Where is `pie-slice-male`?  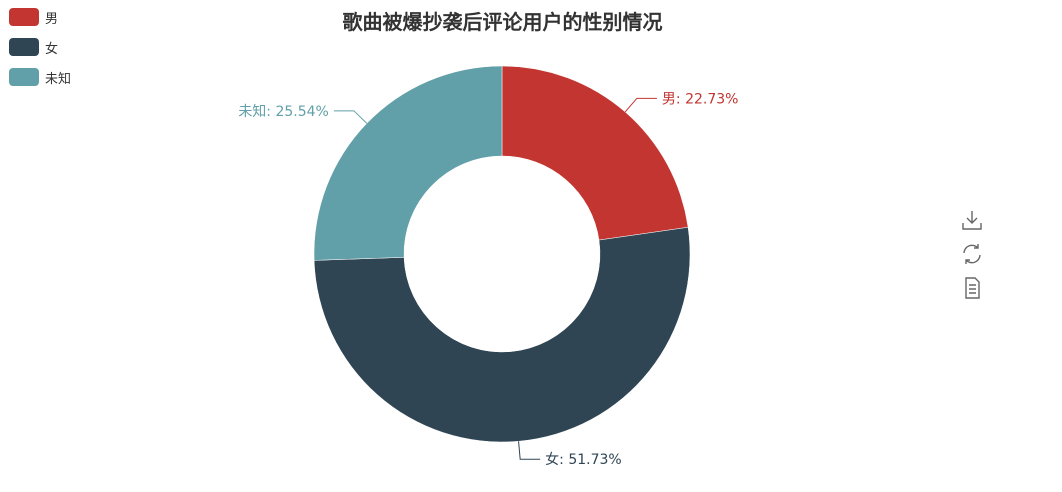 pie-slice-male is located at coordinates (595, 153).